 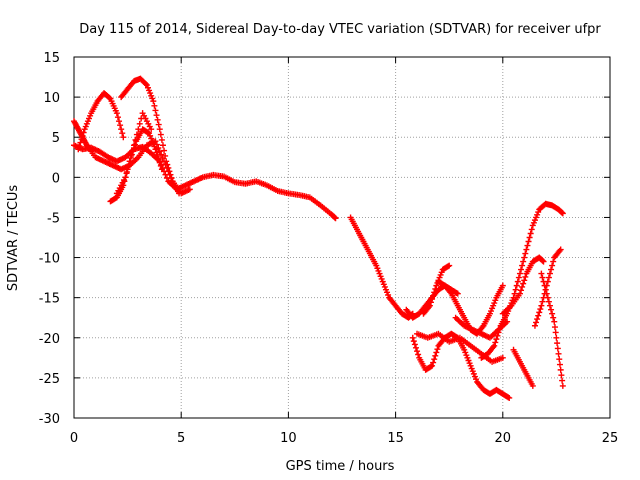 I want to click on y-tick-label: -30, so click(x=49, y=419).